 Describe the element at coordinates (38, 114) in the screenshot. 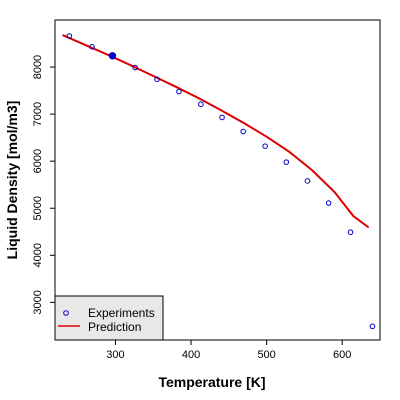

I see `y-tick-label: 7000` at that location.